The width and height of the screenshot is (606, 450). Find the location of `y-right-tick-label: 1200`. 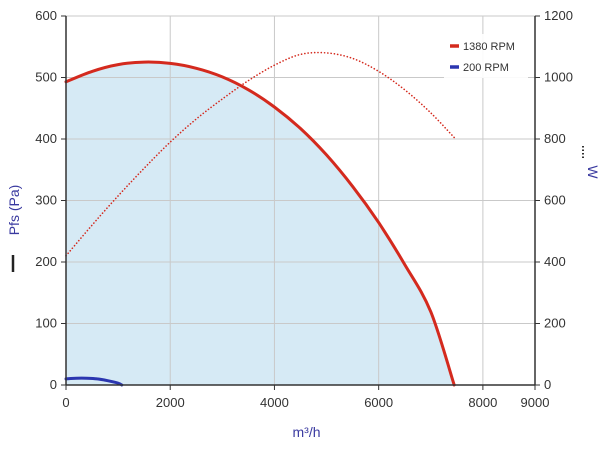

y-right-tick-label: 1200 is located at coordinates (558, 15).